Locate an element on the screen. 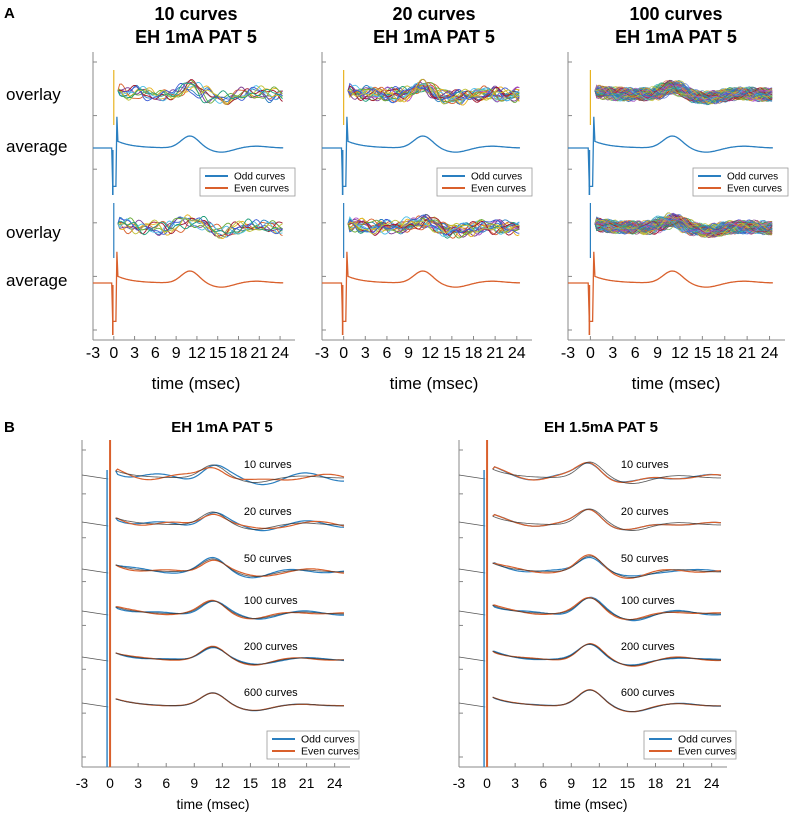  b1-x-tick-label: 9 is located at coordinates (194, 783).